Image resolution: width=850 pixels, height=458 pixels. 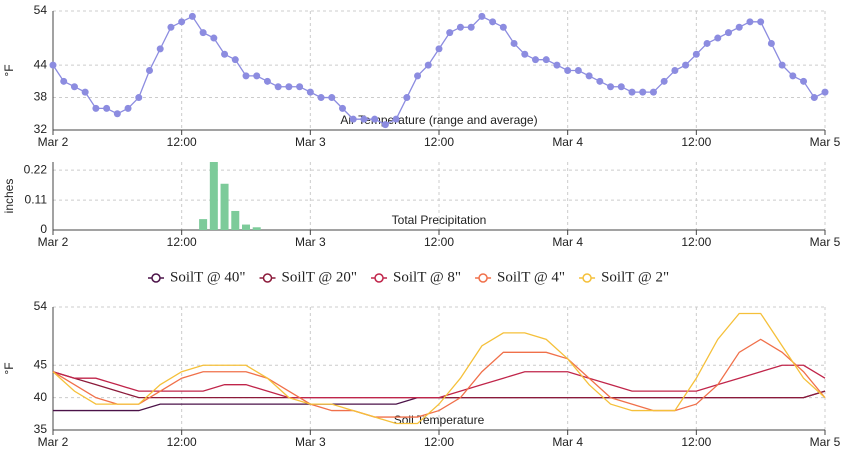 I want to click on chart-title: Soil Temperature, so click(x=439, y=420).